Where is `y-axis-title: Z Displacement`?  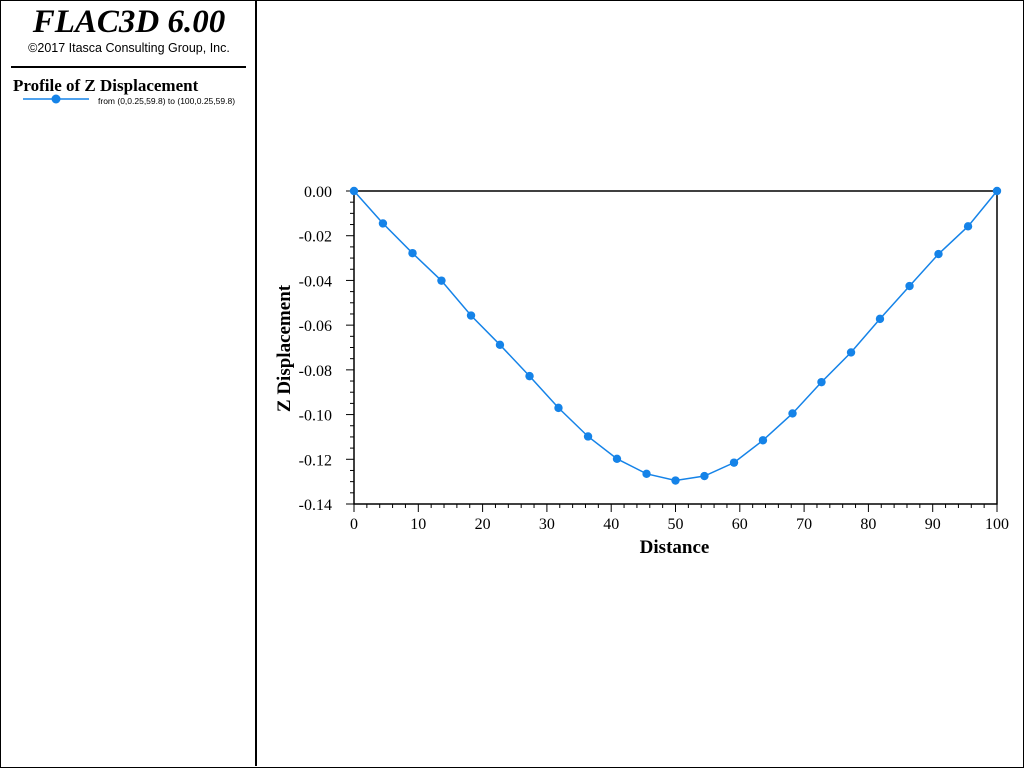
y-axis-title: Z Displacement is located at coordinates (284, 348).